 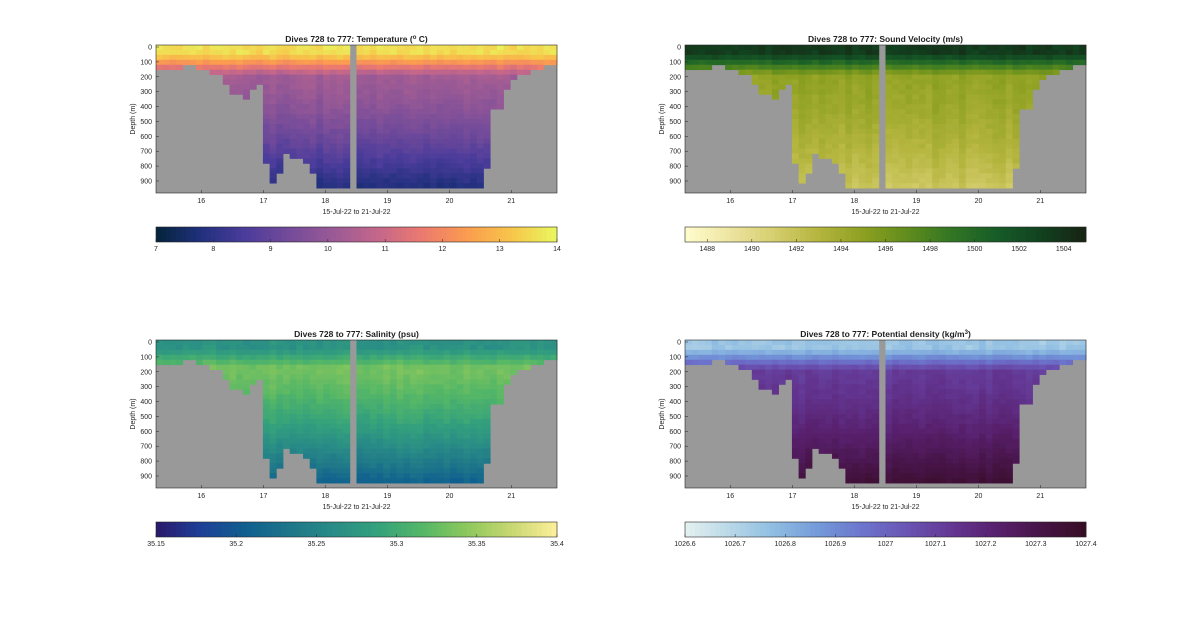 What do you see at coordinates (786, 544) in the screenshot?
I see `colorbar-tick-label: 1026.8` at bounding box center [786, 544].